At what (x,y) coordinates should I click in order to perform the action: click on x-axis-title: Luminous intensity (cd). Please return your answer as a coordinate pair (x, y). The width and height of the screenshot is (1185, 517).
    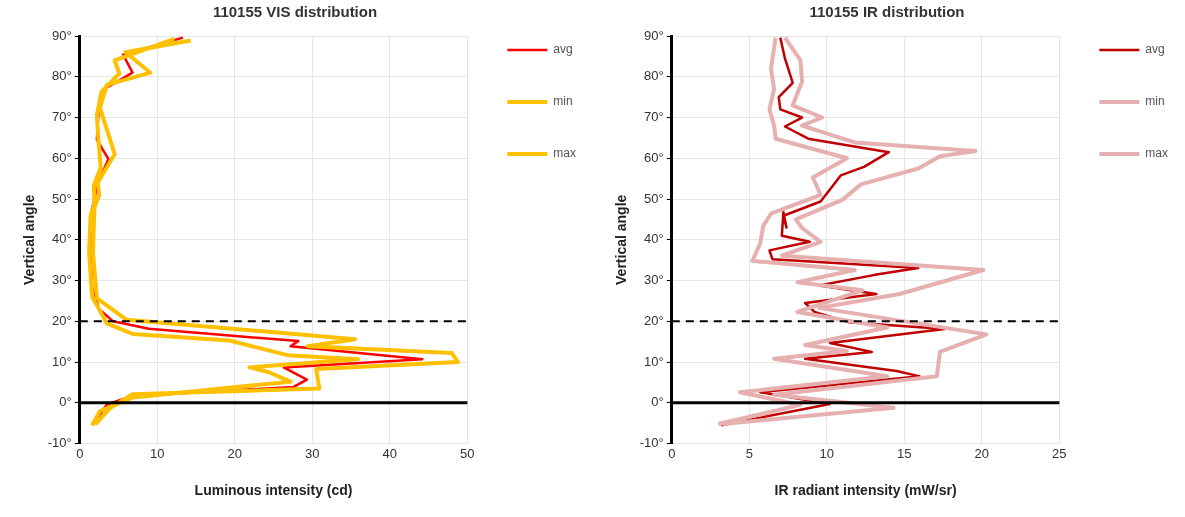
    Looking at the image, I should click on (273, 490).